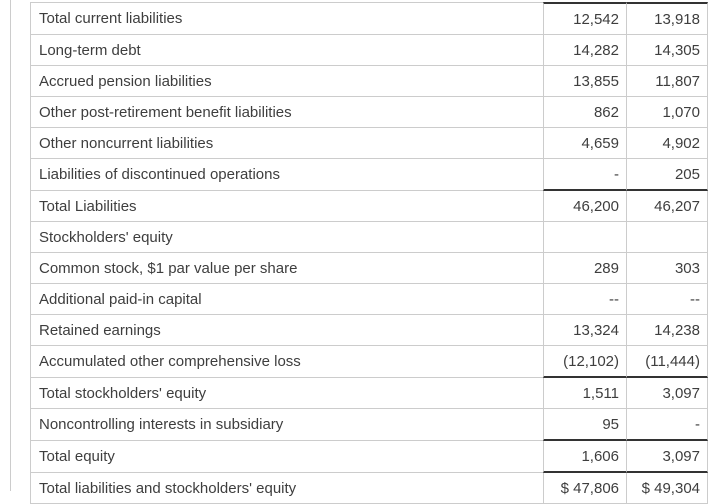 The height and width of the screenshot is (504, 724). I want to click on row-label: Common stock, $1 par value per share, so click(286, 268).